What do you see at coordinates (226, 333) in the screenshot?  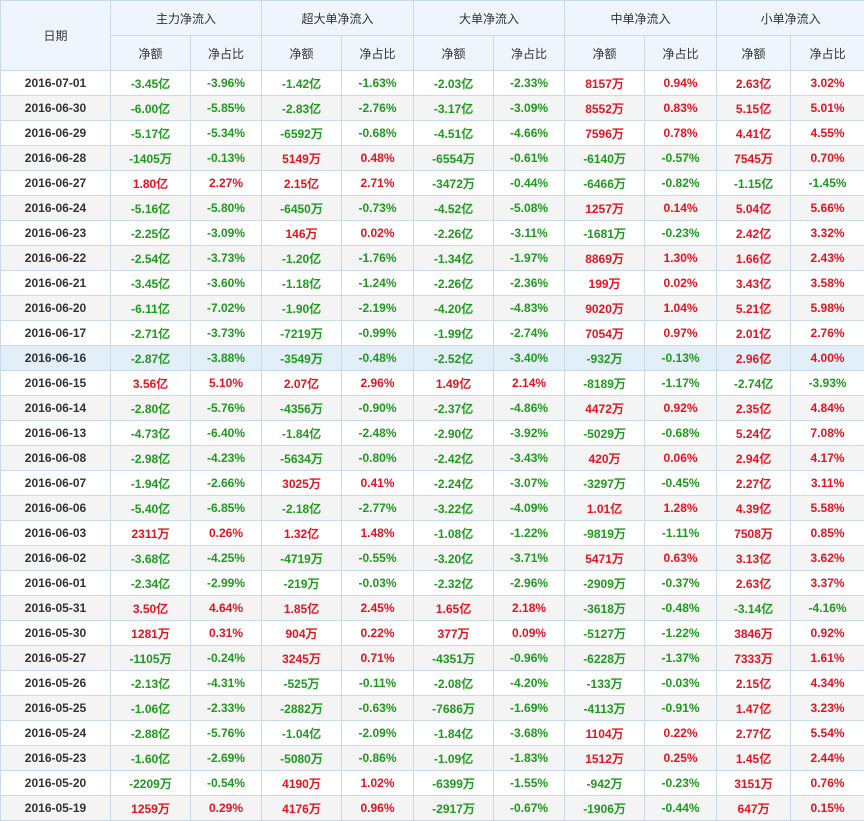 I see `cell-main-ratio: -3.73%` at bounding box center [226, 333].